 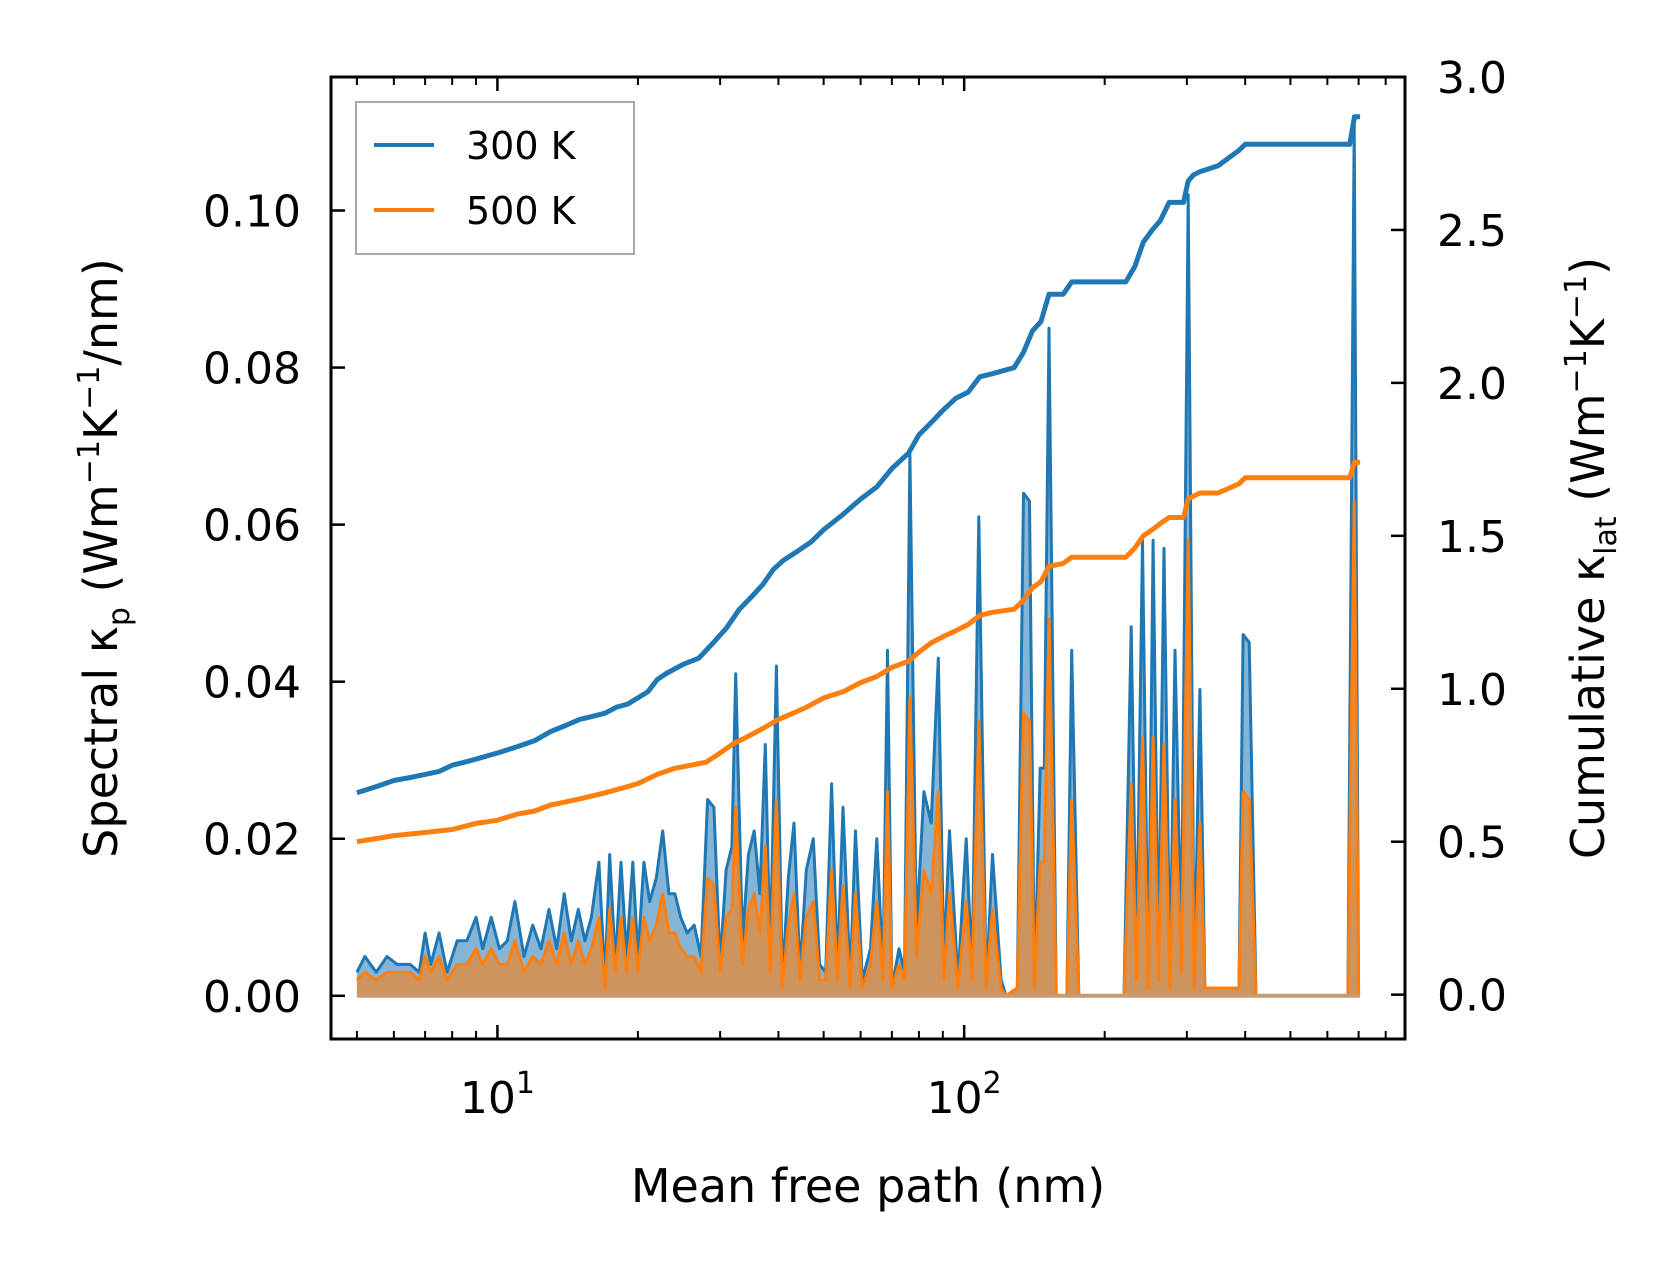 What do you see at coordinates (521, 146) in the screenshot?
I see `legend-label-300k: 300 K` at bounding box center [521, 146].